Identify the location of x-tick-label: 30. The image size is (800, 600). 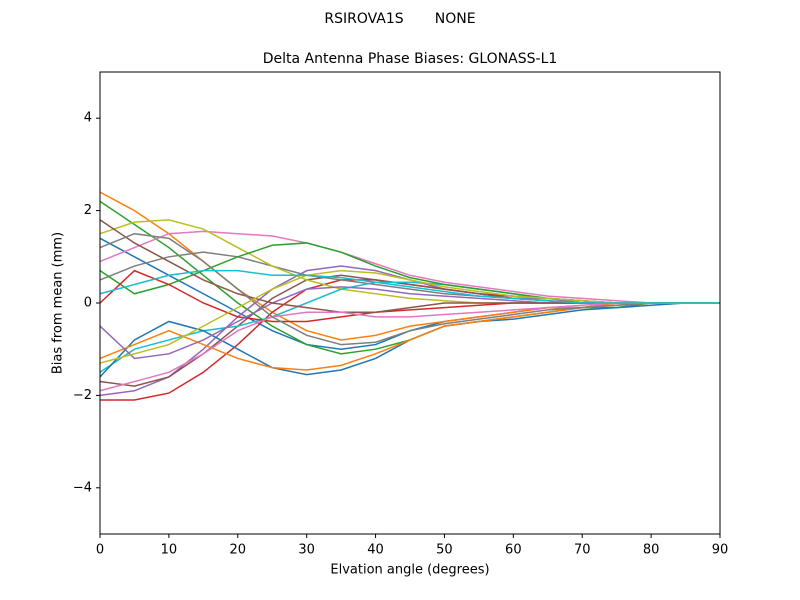
(306, 550).